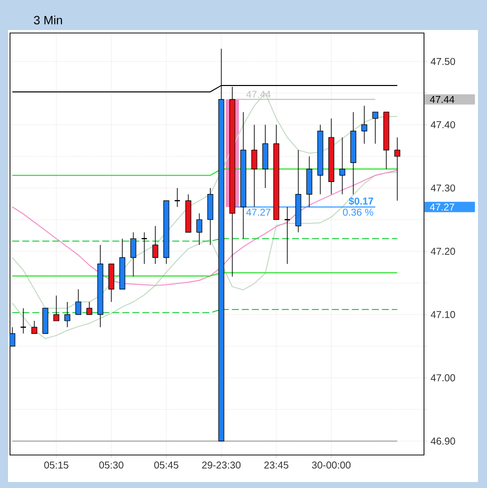 The width and height of the screenshot is (487, 488). I want to click on x-tick-label: 23:45, so click(276, 465).